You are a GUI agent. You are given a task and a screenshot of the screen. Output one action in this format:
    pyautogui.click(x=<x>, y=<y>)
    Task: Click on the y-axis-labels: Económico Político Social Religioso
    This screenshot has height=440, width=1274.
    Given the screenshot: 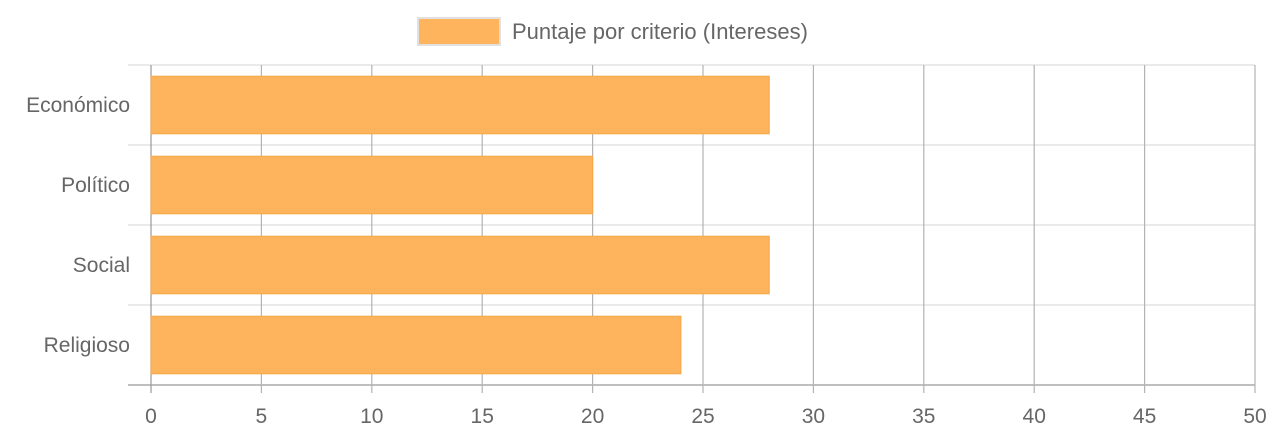 What is the action you would take?
    pyautogui.click(x=78, y=225)
    